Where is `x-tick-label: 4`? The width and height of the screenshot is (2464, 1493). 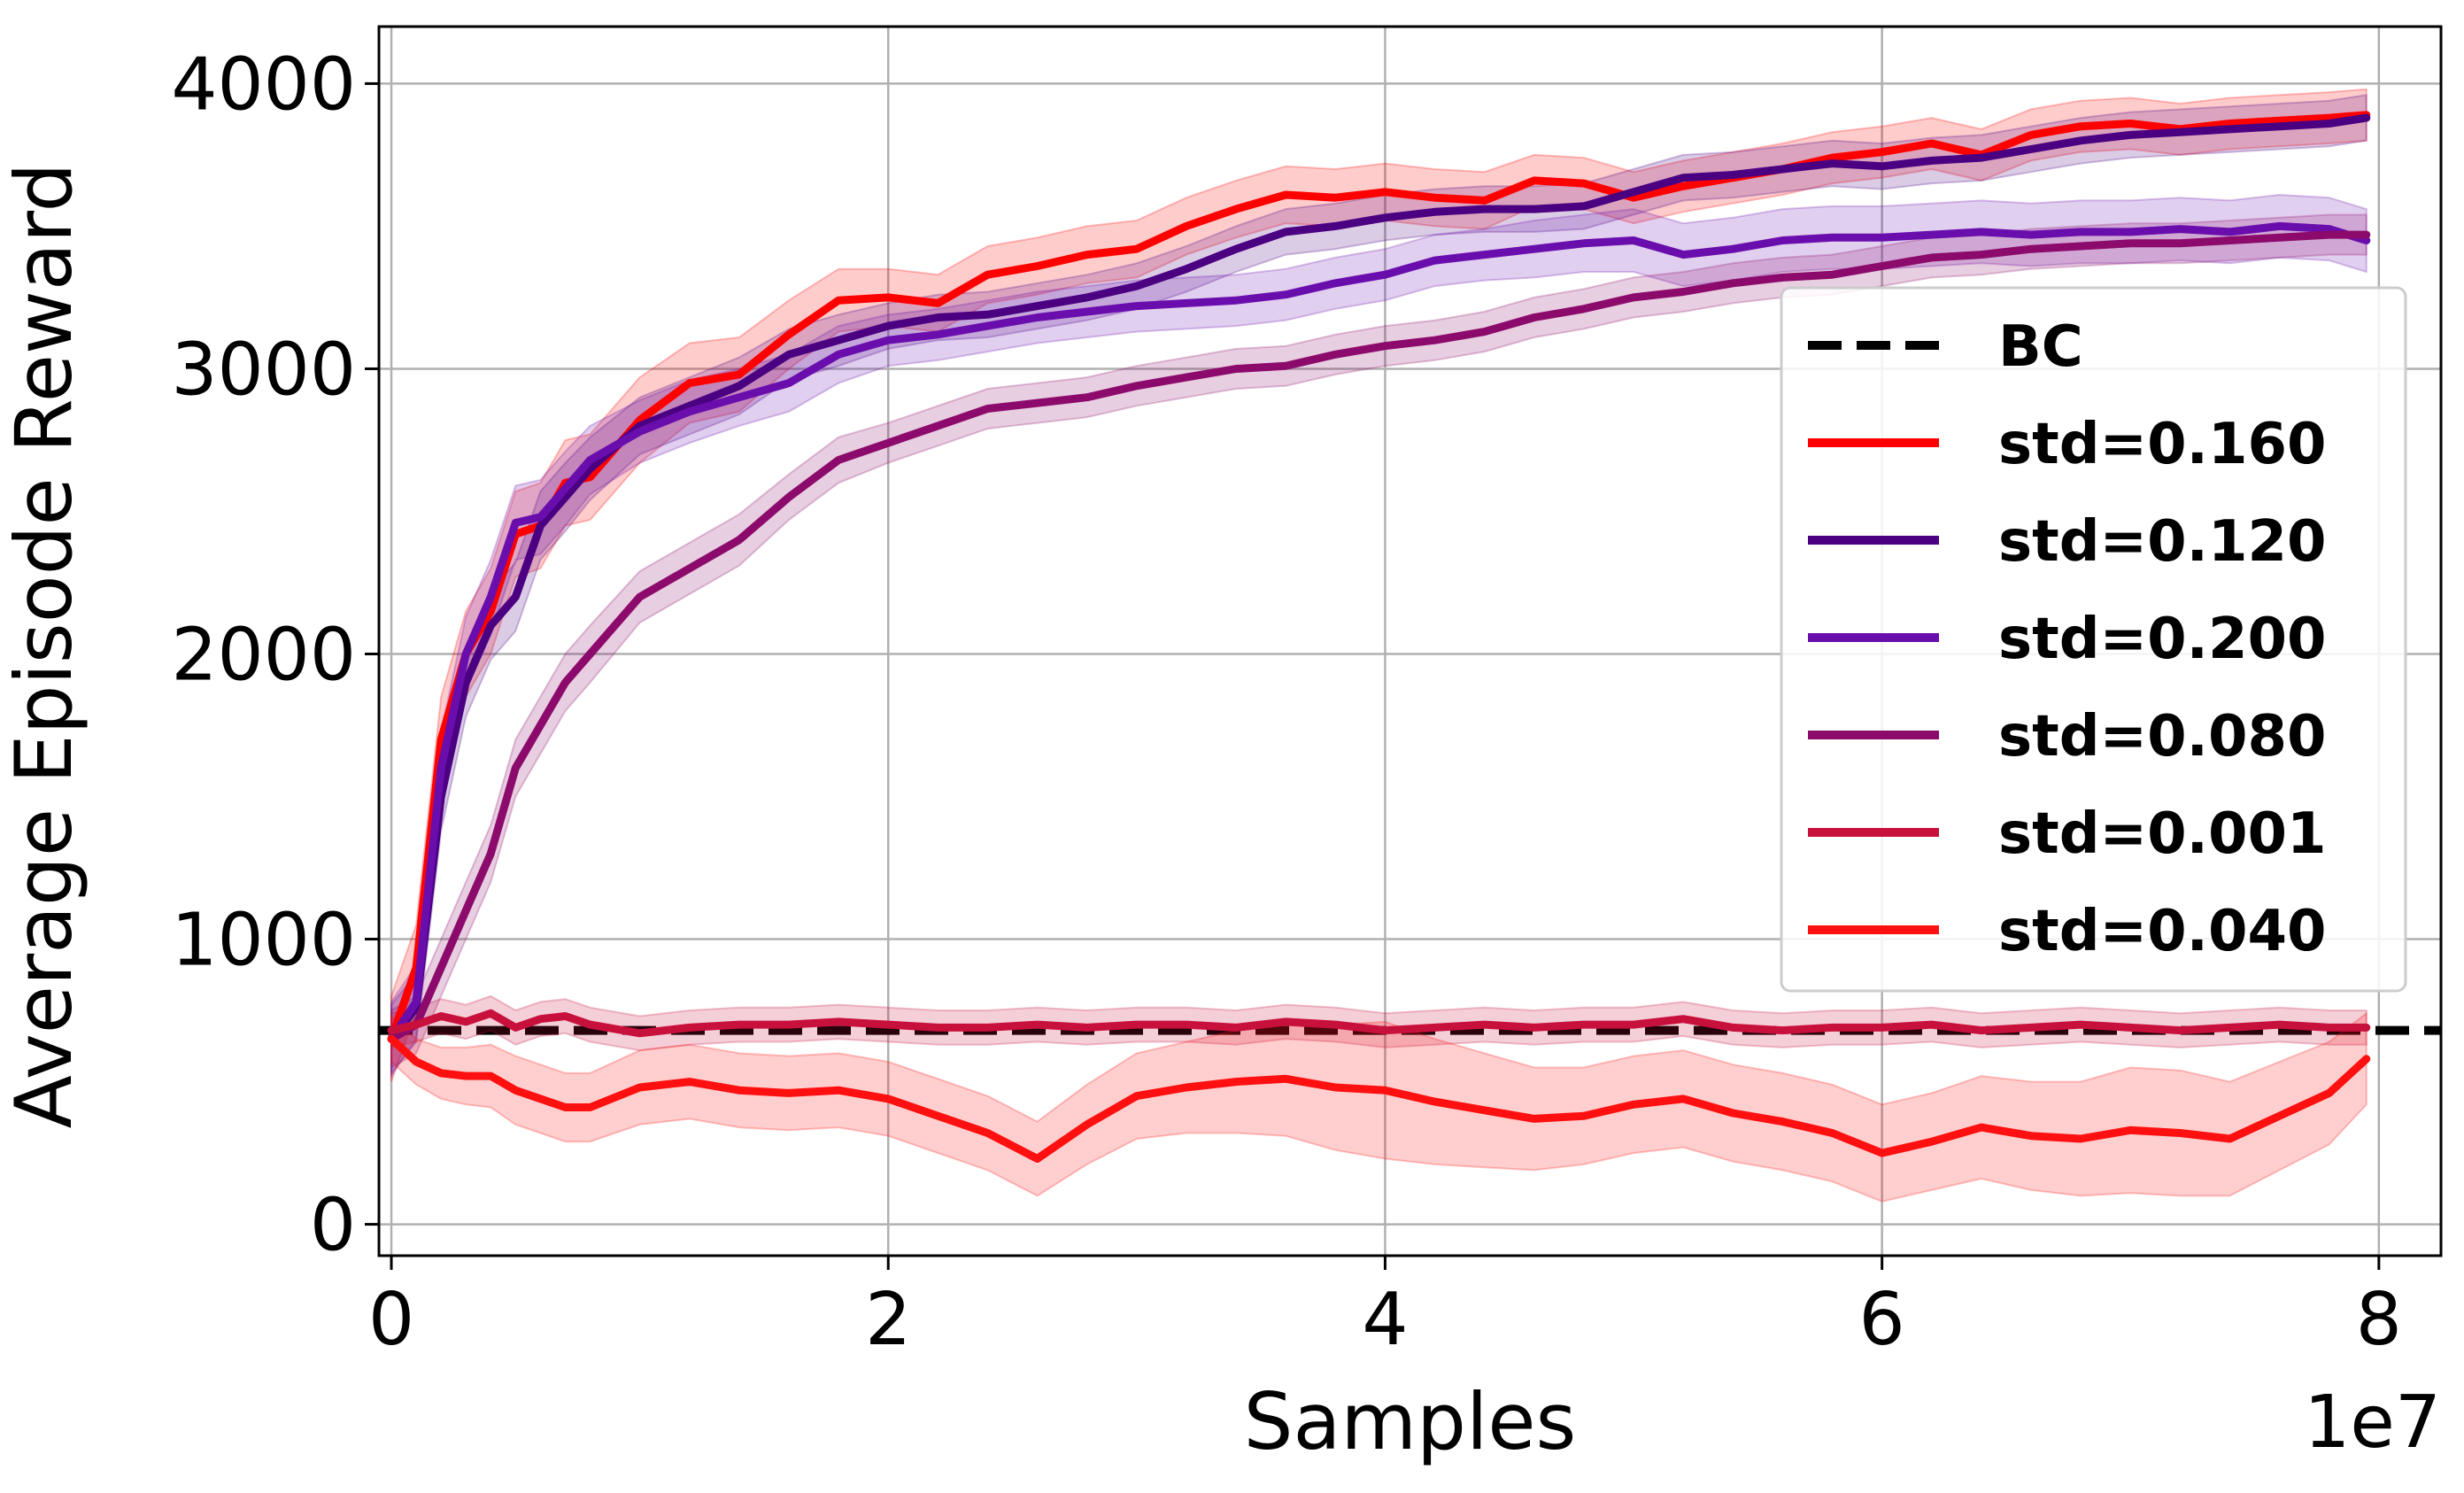 x-tick-label: 4 is located at coordinates (1385, 1320).